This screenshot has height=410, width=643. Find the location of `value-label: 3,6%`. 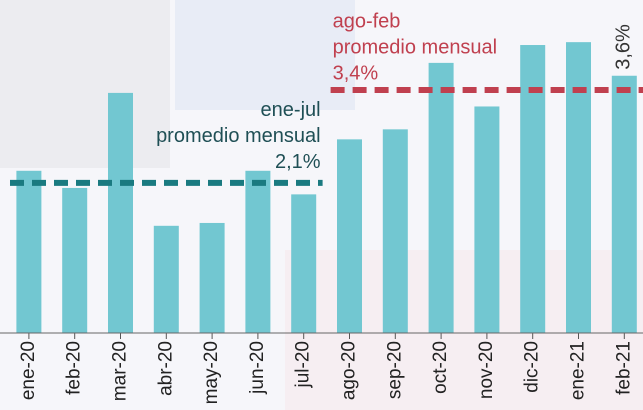

value-label: 3,6% is located at coordinates (624, 47).